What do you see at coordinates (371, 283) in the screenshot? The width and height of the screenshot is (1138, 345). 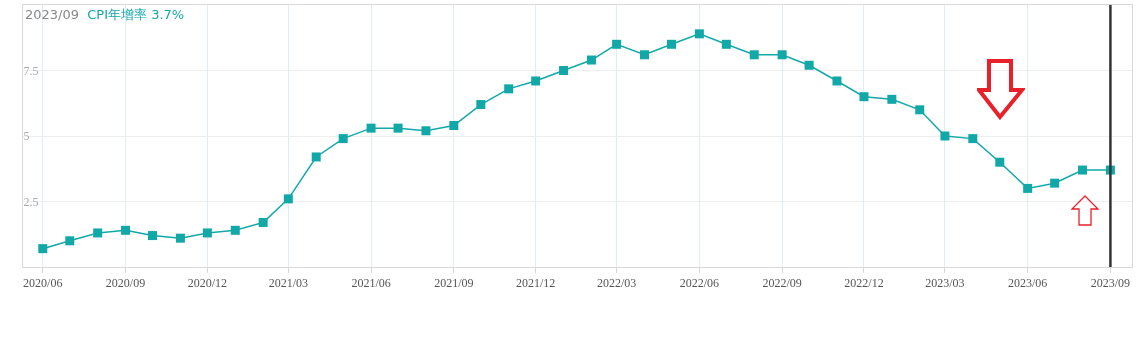 I see `x-tick-label: 2021/06` at bounding box center [371, 283].